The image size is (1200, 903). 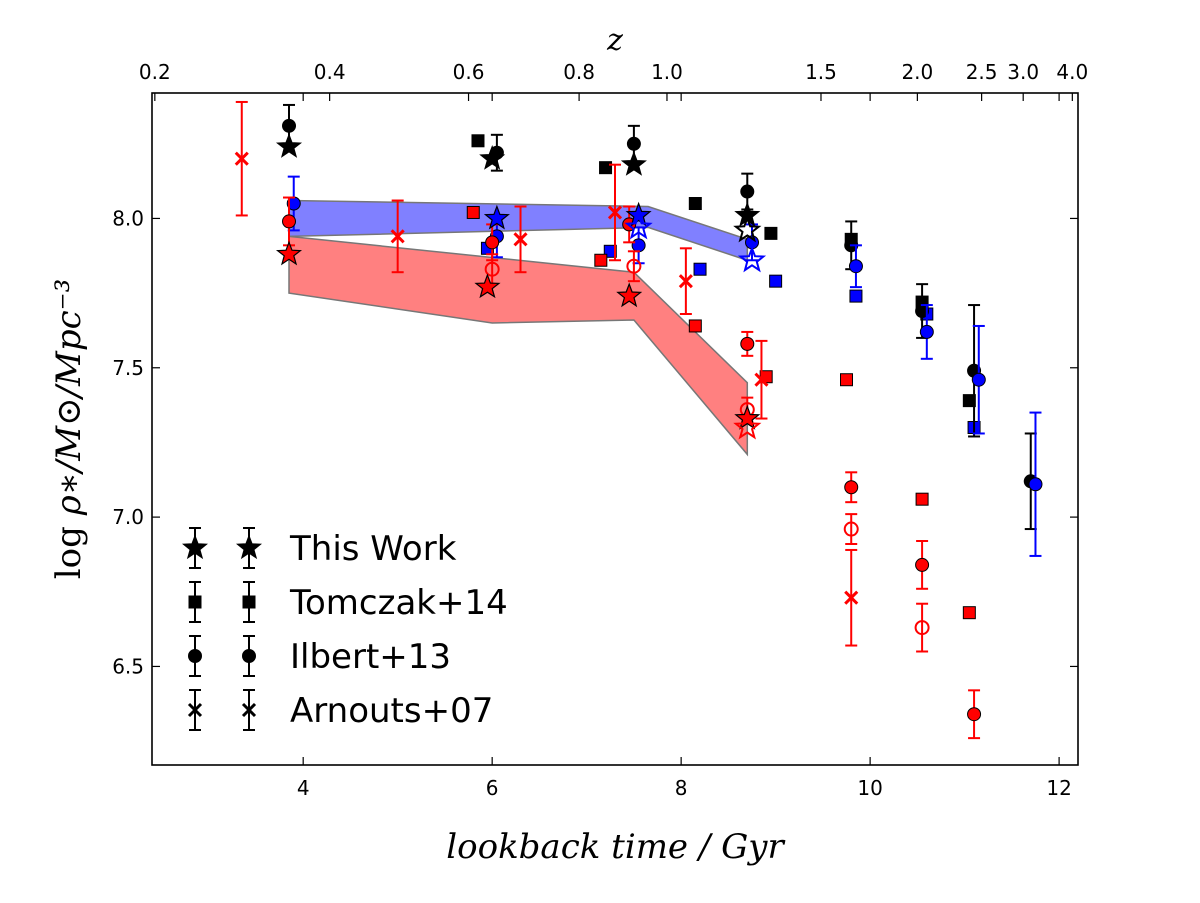 What do you see at coordinates (613, 80) in the screenshot?
I see `top-z-axis: 0.2 0.4 0.6 0.8 1.0 1.5 2.0 2.5 3.0 4.0` at bounding box center [613, 80].